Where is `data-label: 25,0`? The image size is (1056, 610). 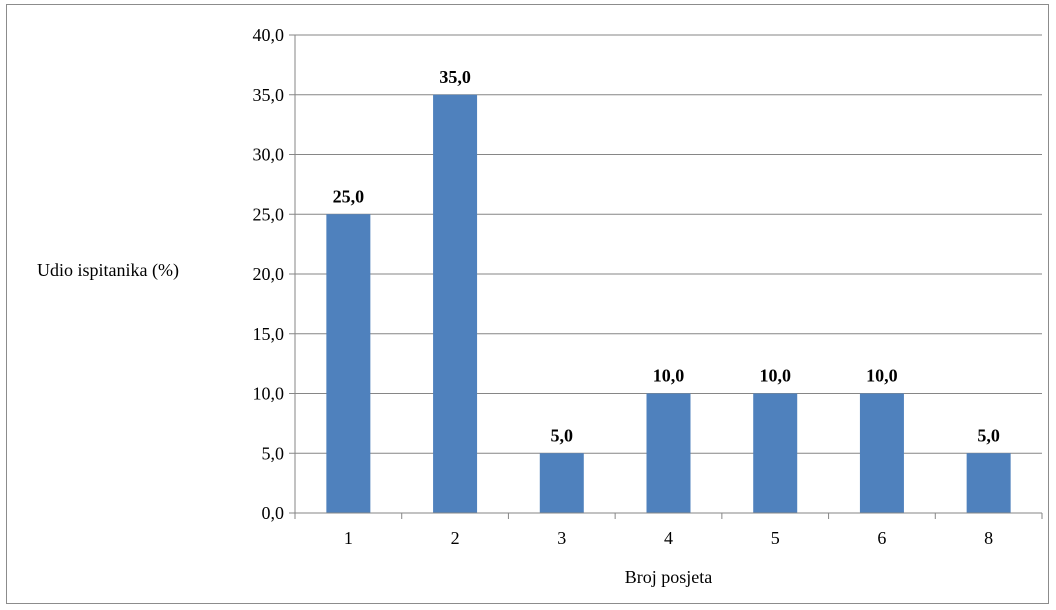
data-label: 25,0 is located at coordinates (349, 196).